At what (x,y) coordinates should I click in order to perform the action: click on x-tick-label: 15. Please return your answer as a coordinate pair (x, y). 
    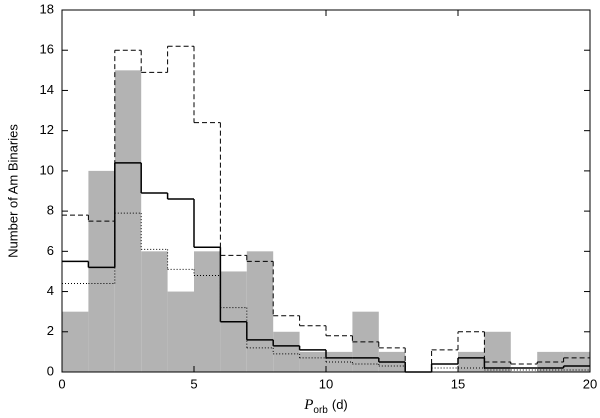
    Looking at the image, I should click on (458, 383).